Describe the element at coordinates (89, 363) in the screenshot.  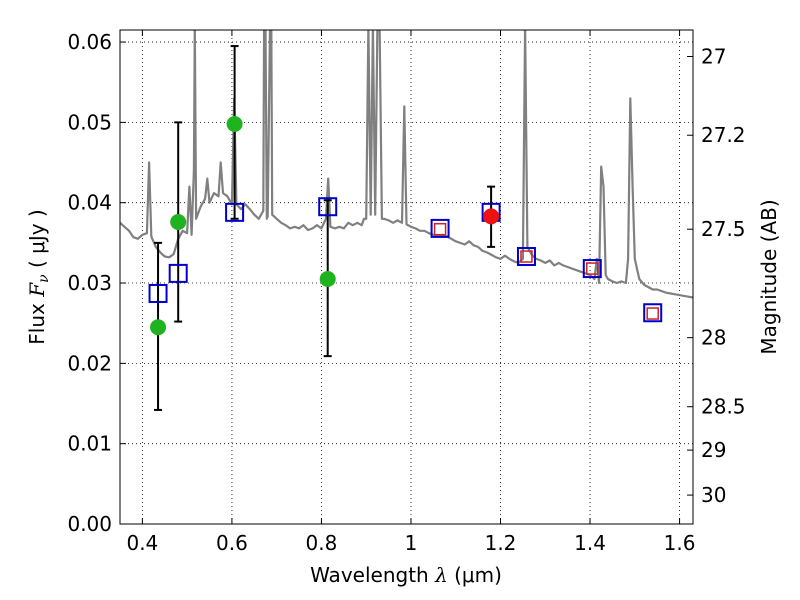
I see `y-tick-label: 0.02` at that location.